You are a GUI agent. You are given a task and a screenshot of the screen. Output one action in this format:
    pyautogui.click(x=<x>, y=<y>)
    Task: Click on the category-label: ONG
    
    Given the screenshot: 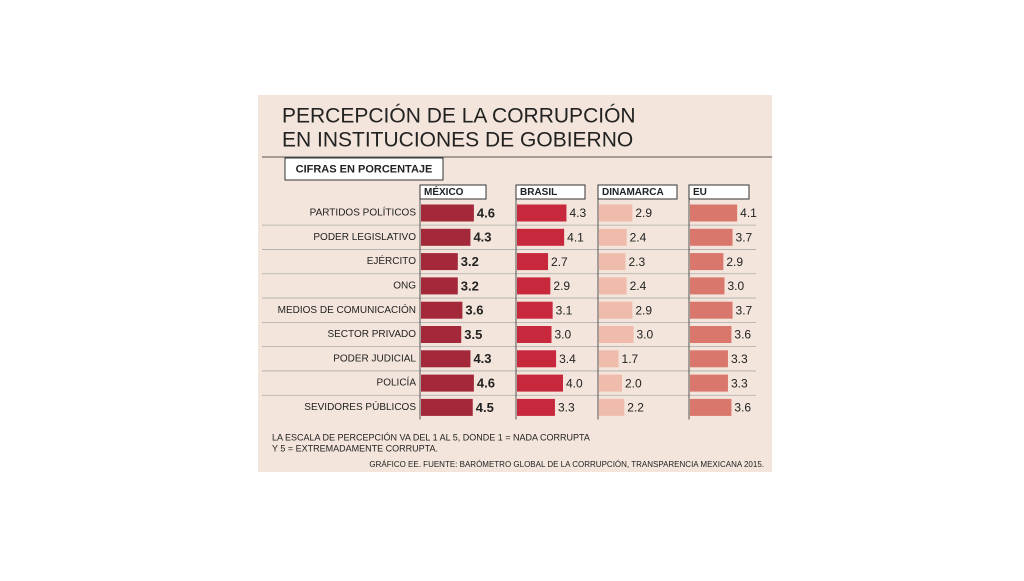 What is the action you would take?
    pyautogui.click(x=404, y=286)
    